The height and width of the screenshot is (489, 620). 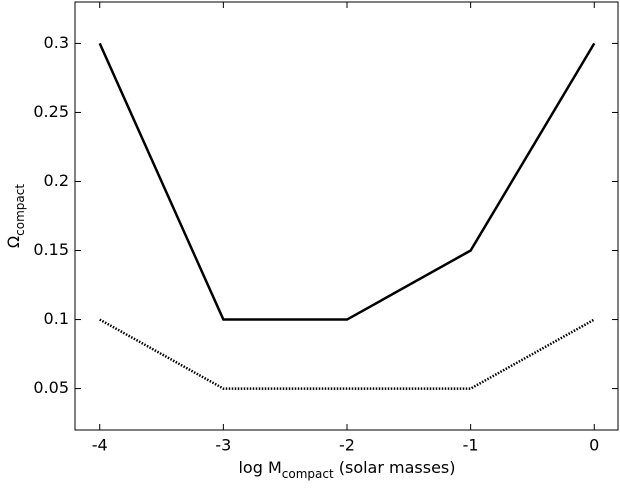 What do you see at coordinates (13, 242) in the screenshot?
I see `y-label-main: Ω` at bounding box center [13, 242].